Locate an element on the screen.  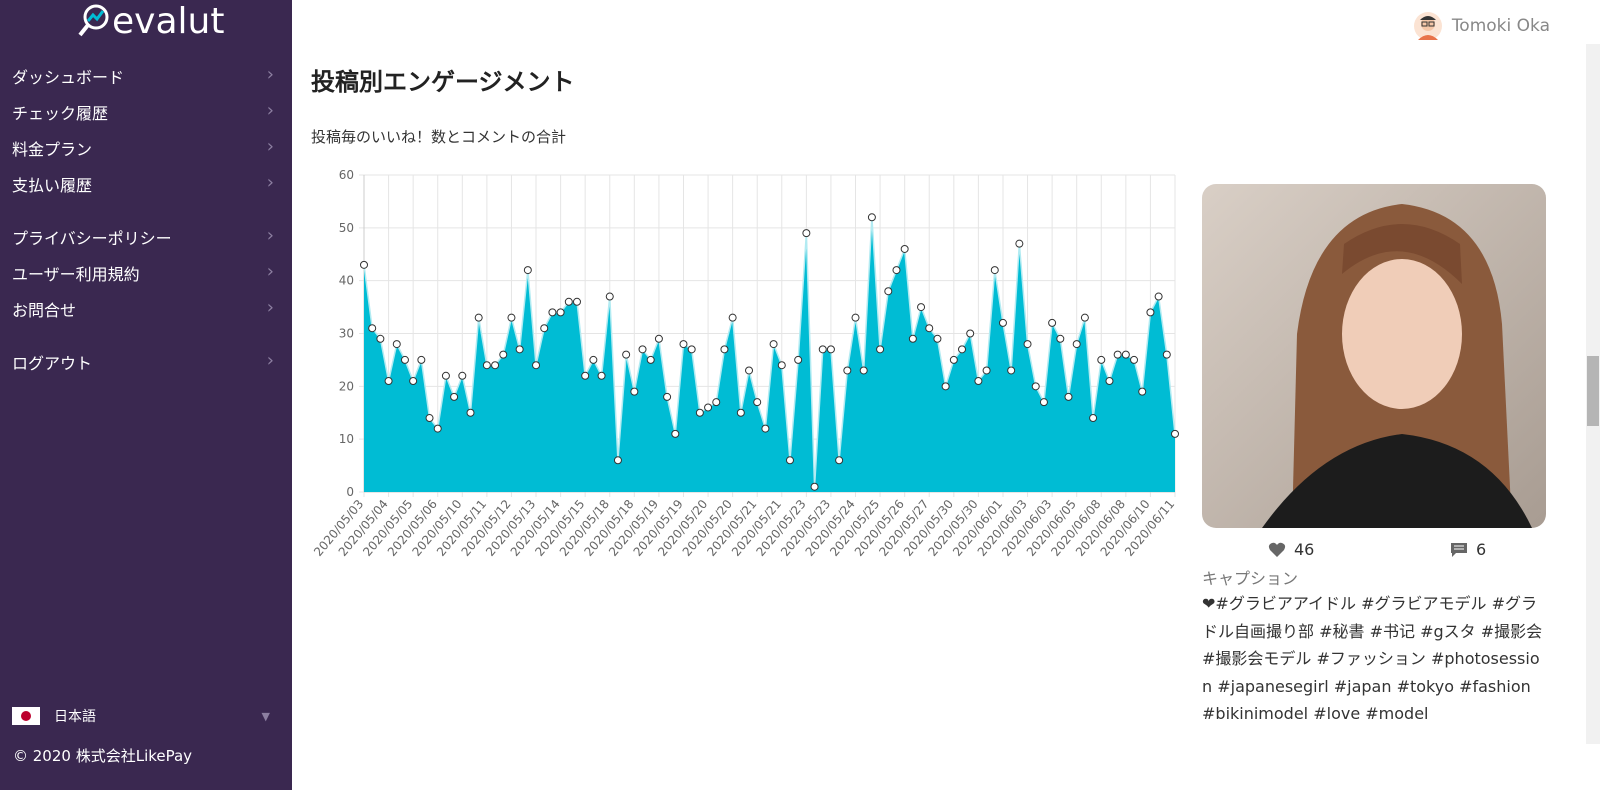
menu-item: ダッシュボード › is located at coordinates (143, 76).